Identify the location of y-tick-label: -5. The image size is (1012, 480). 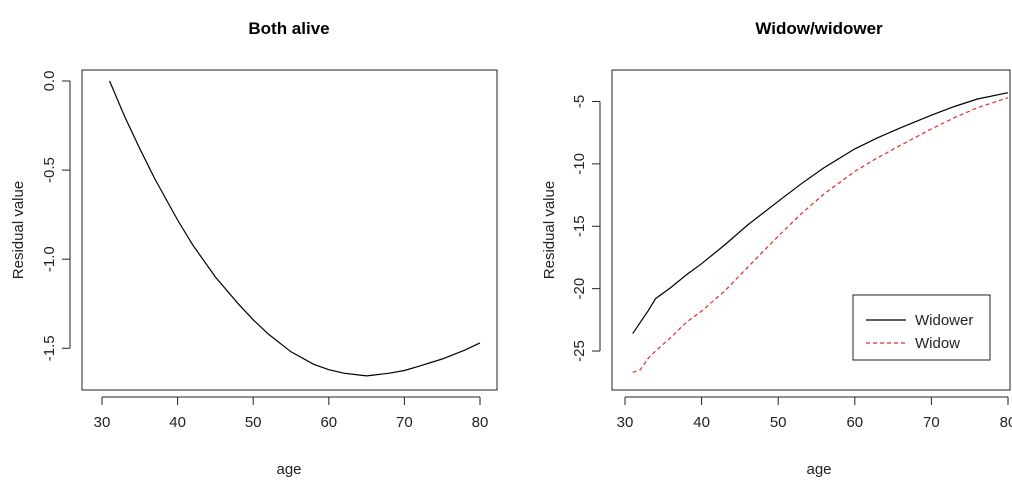
(579, 101).